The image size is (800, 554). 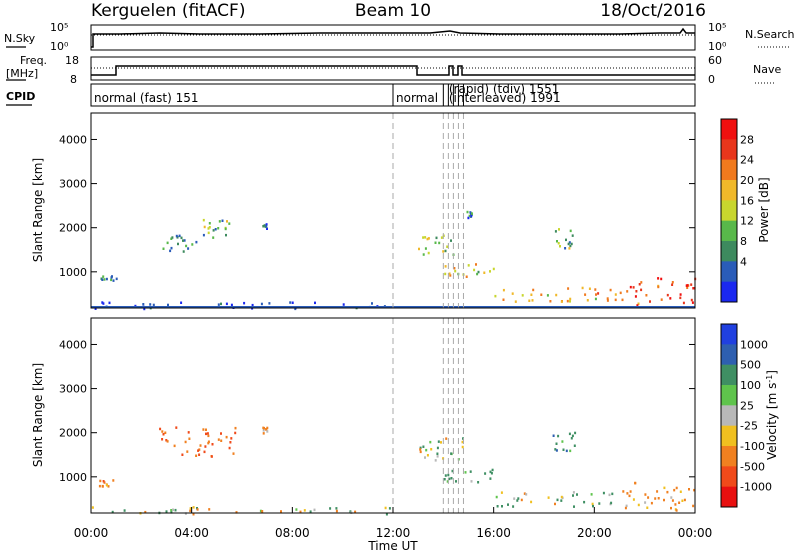 What do you see at coordinates (747, 180) in the screenshot?
I see `colorbar-tick-label: 20` at bounding box center [747, 180].